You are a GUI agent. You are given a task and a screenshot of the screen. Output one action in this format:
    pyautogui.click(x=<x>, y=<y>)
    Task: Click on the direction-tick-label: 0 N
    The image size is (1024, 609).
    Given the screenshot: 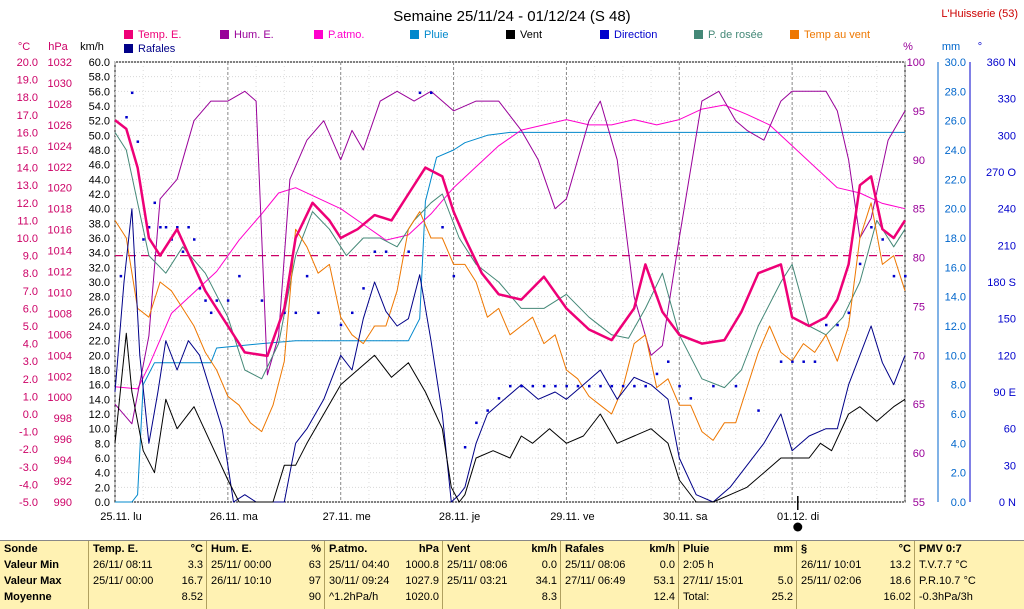 What is the action you would take?
    pyautogui.click(x=1007, y=503)
    